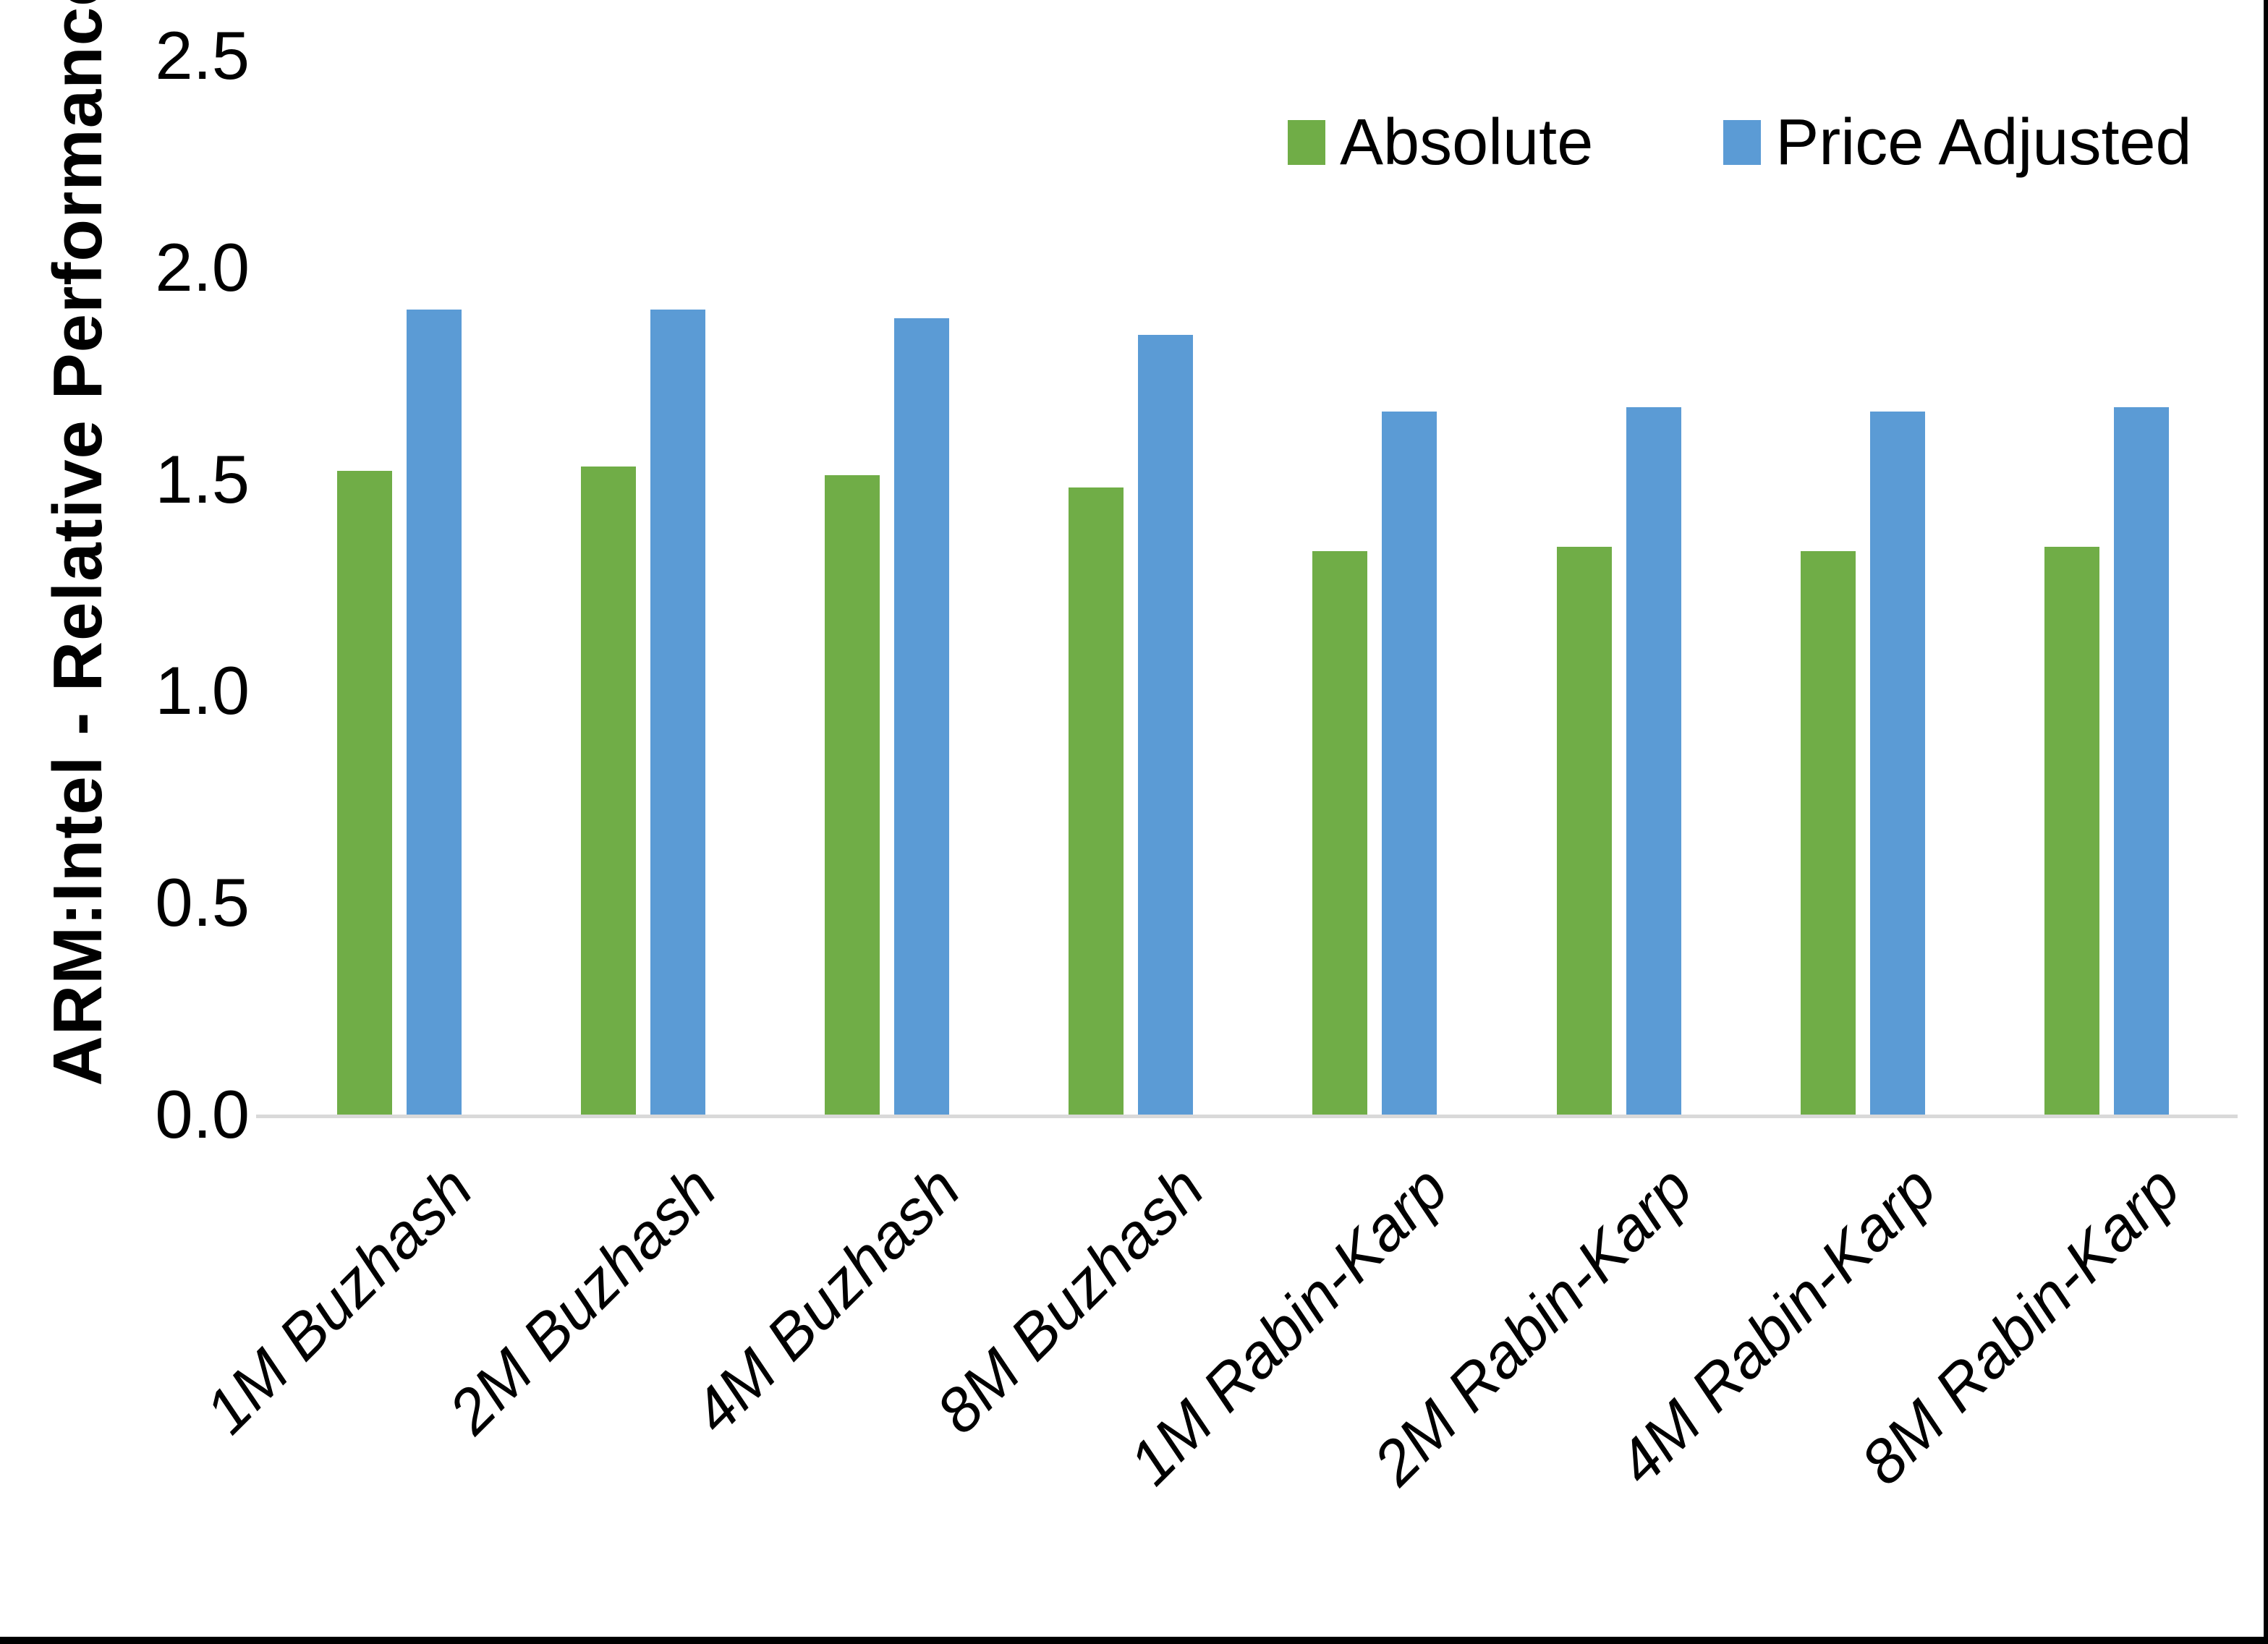 This screenshot has width=2268, height=1644. I want to click on legend-swatch-price-adjusted-icon, so click(1742, 142).